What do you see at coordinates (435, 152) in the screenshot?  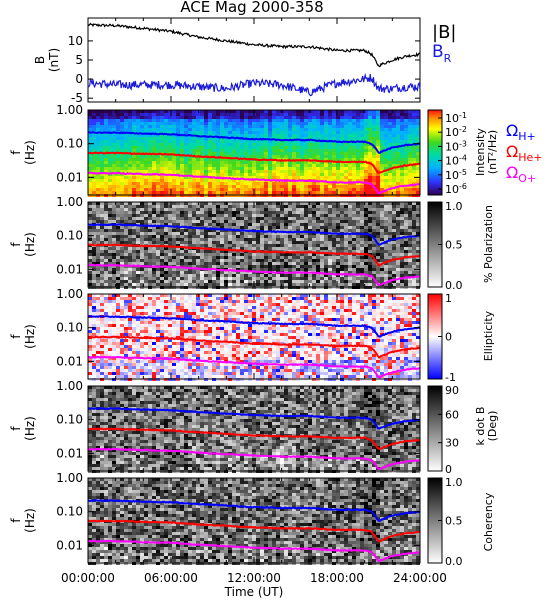 I see `intensity-colorbar` at bounding box center [435, 152].